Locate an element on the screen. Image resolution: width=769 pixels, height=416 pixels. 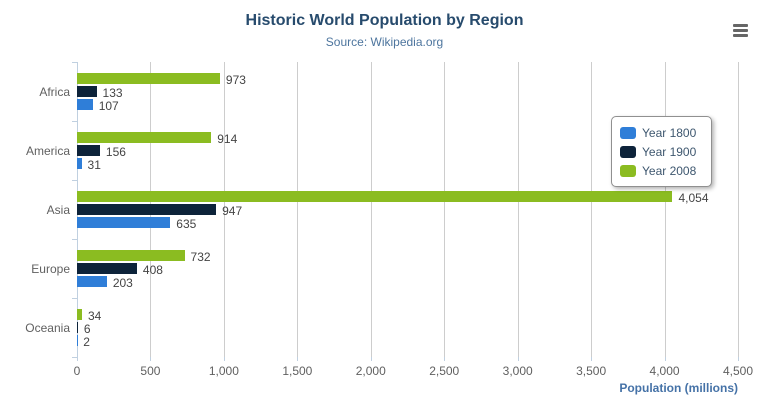
x-tick-label: 2,500 is located at coordinates (444, 371).